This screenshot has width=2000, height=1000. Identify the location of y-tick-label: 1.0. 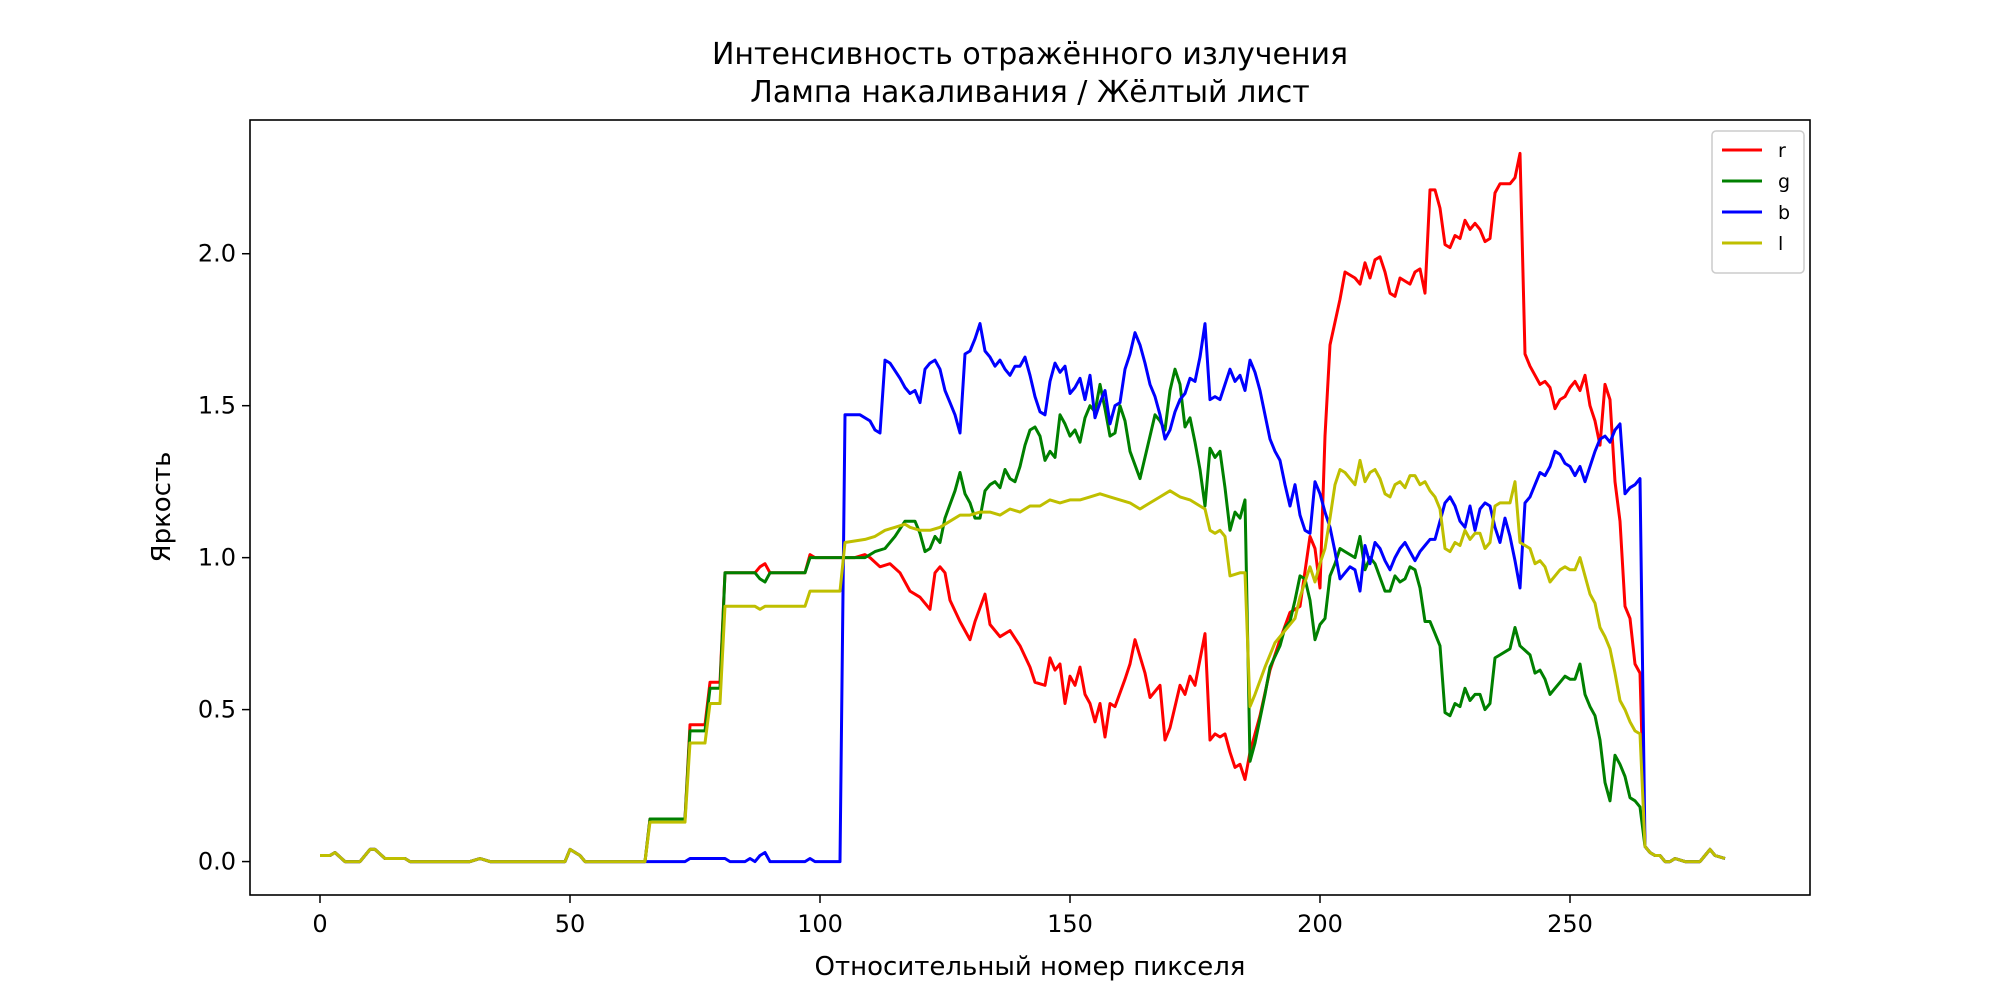
(217, 558).